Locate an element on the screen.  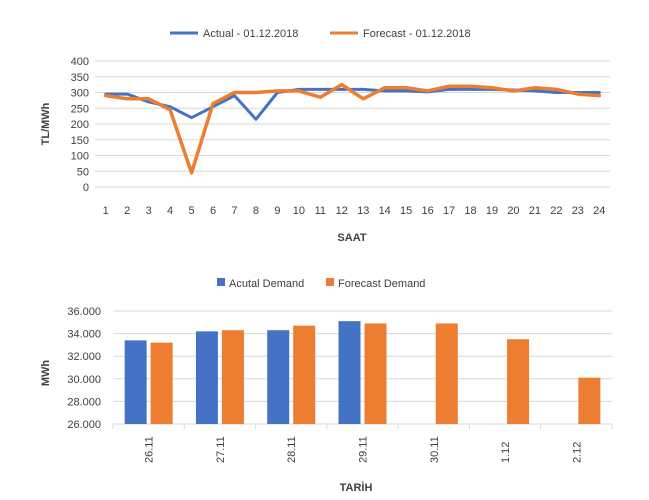
bar-forecast-1.12 is located at coordinates (518, 381).